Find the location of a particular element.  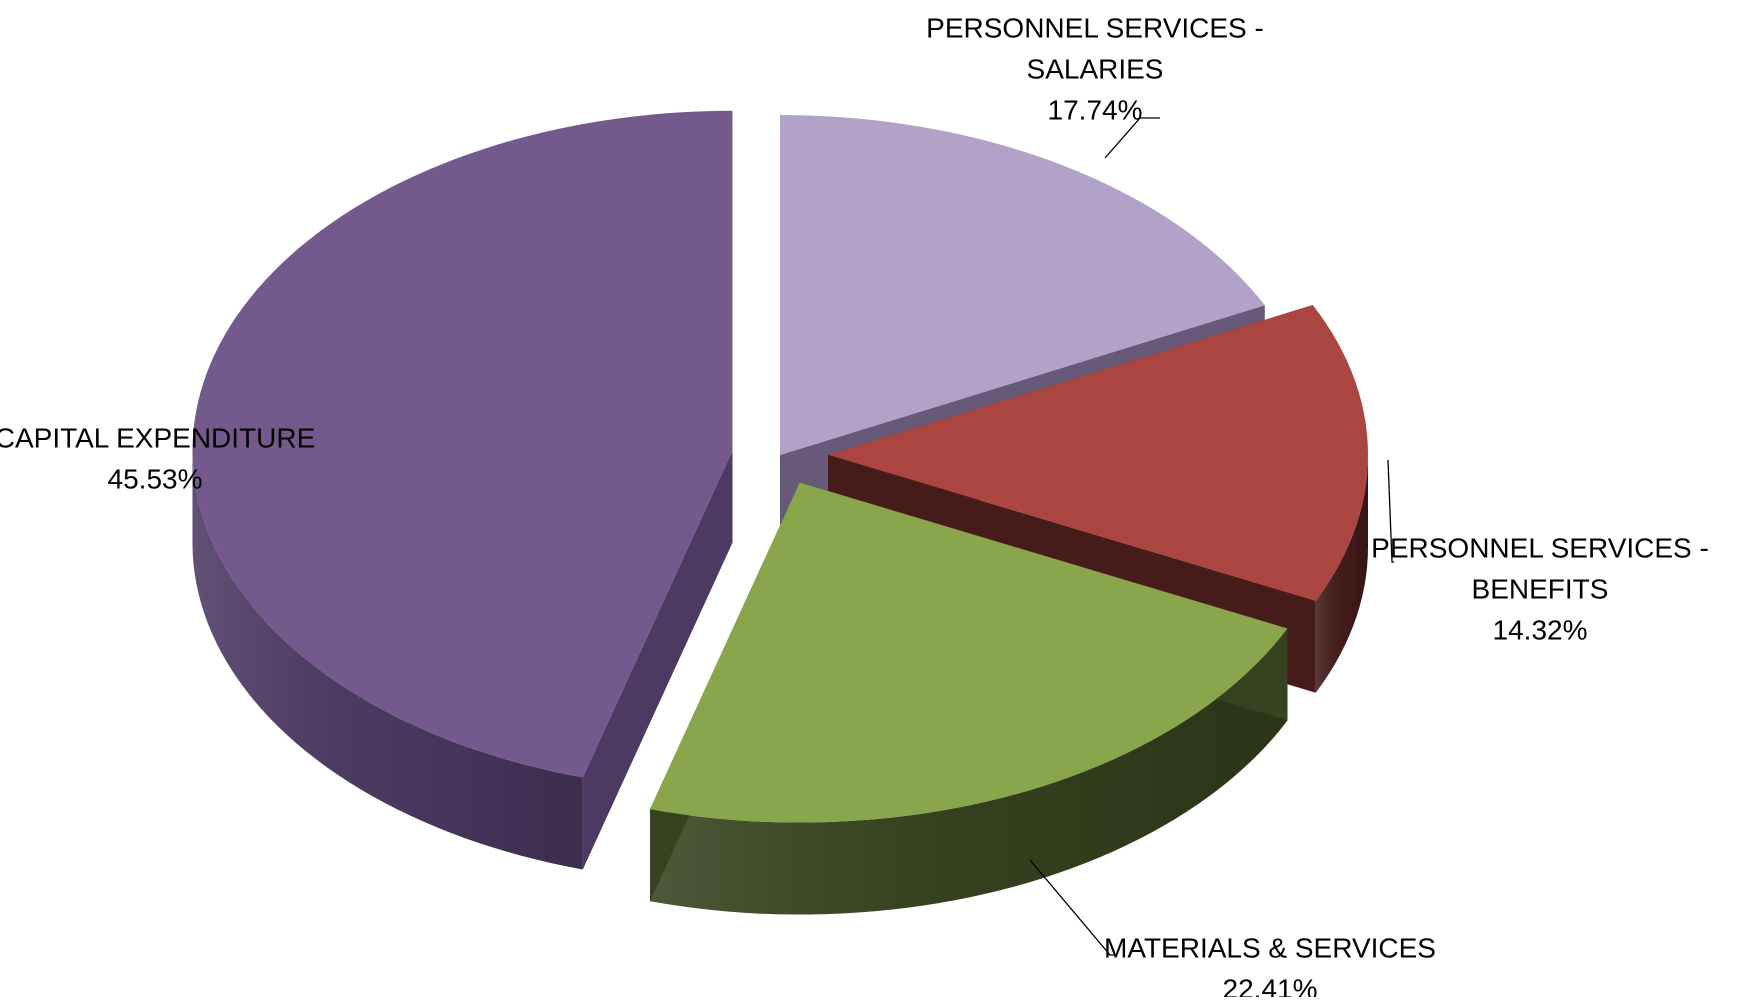

data-label-category-personnel-services-salaries: SALARIES is located at coordinates (1095, 68).